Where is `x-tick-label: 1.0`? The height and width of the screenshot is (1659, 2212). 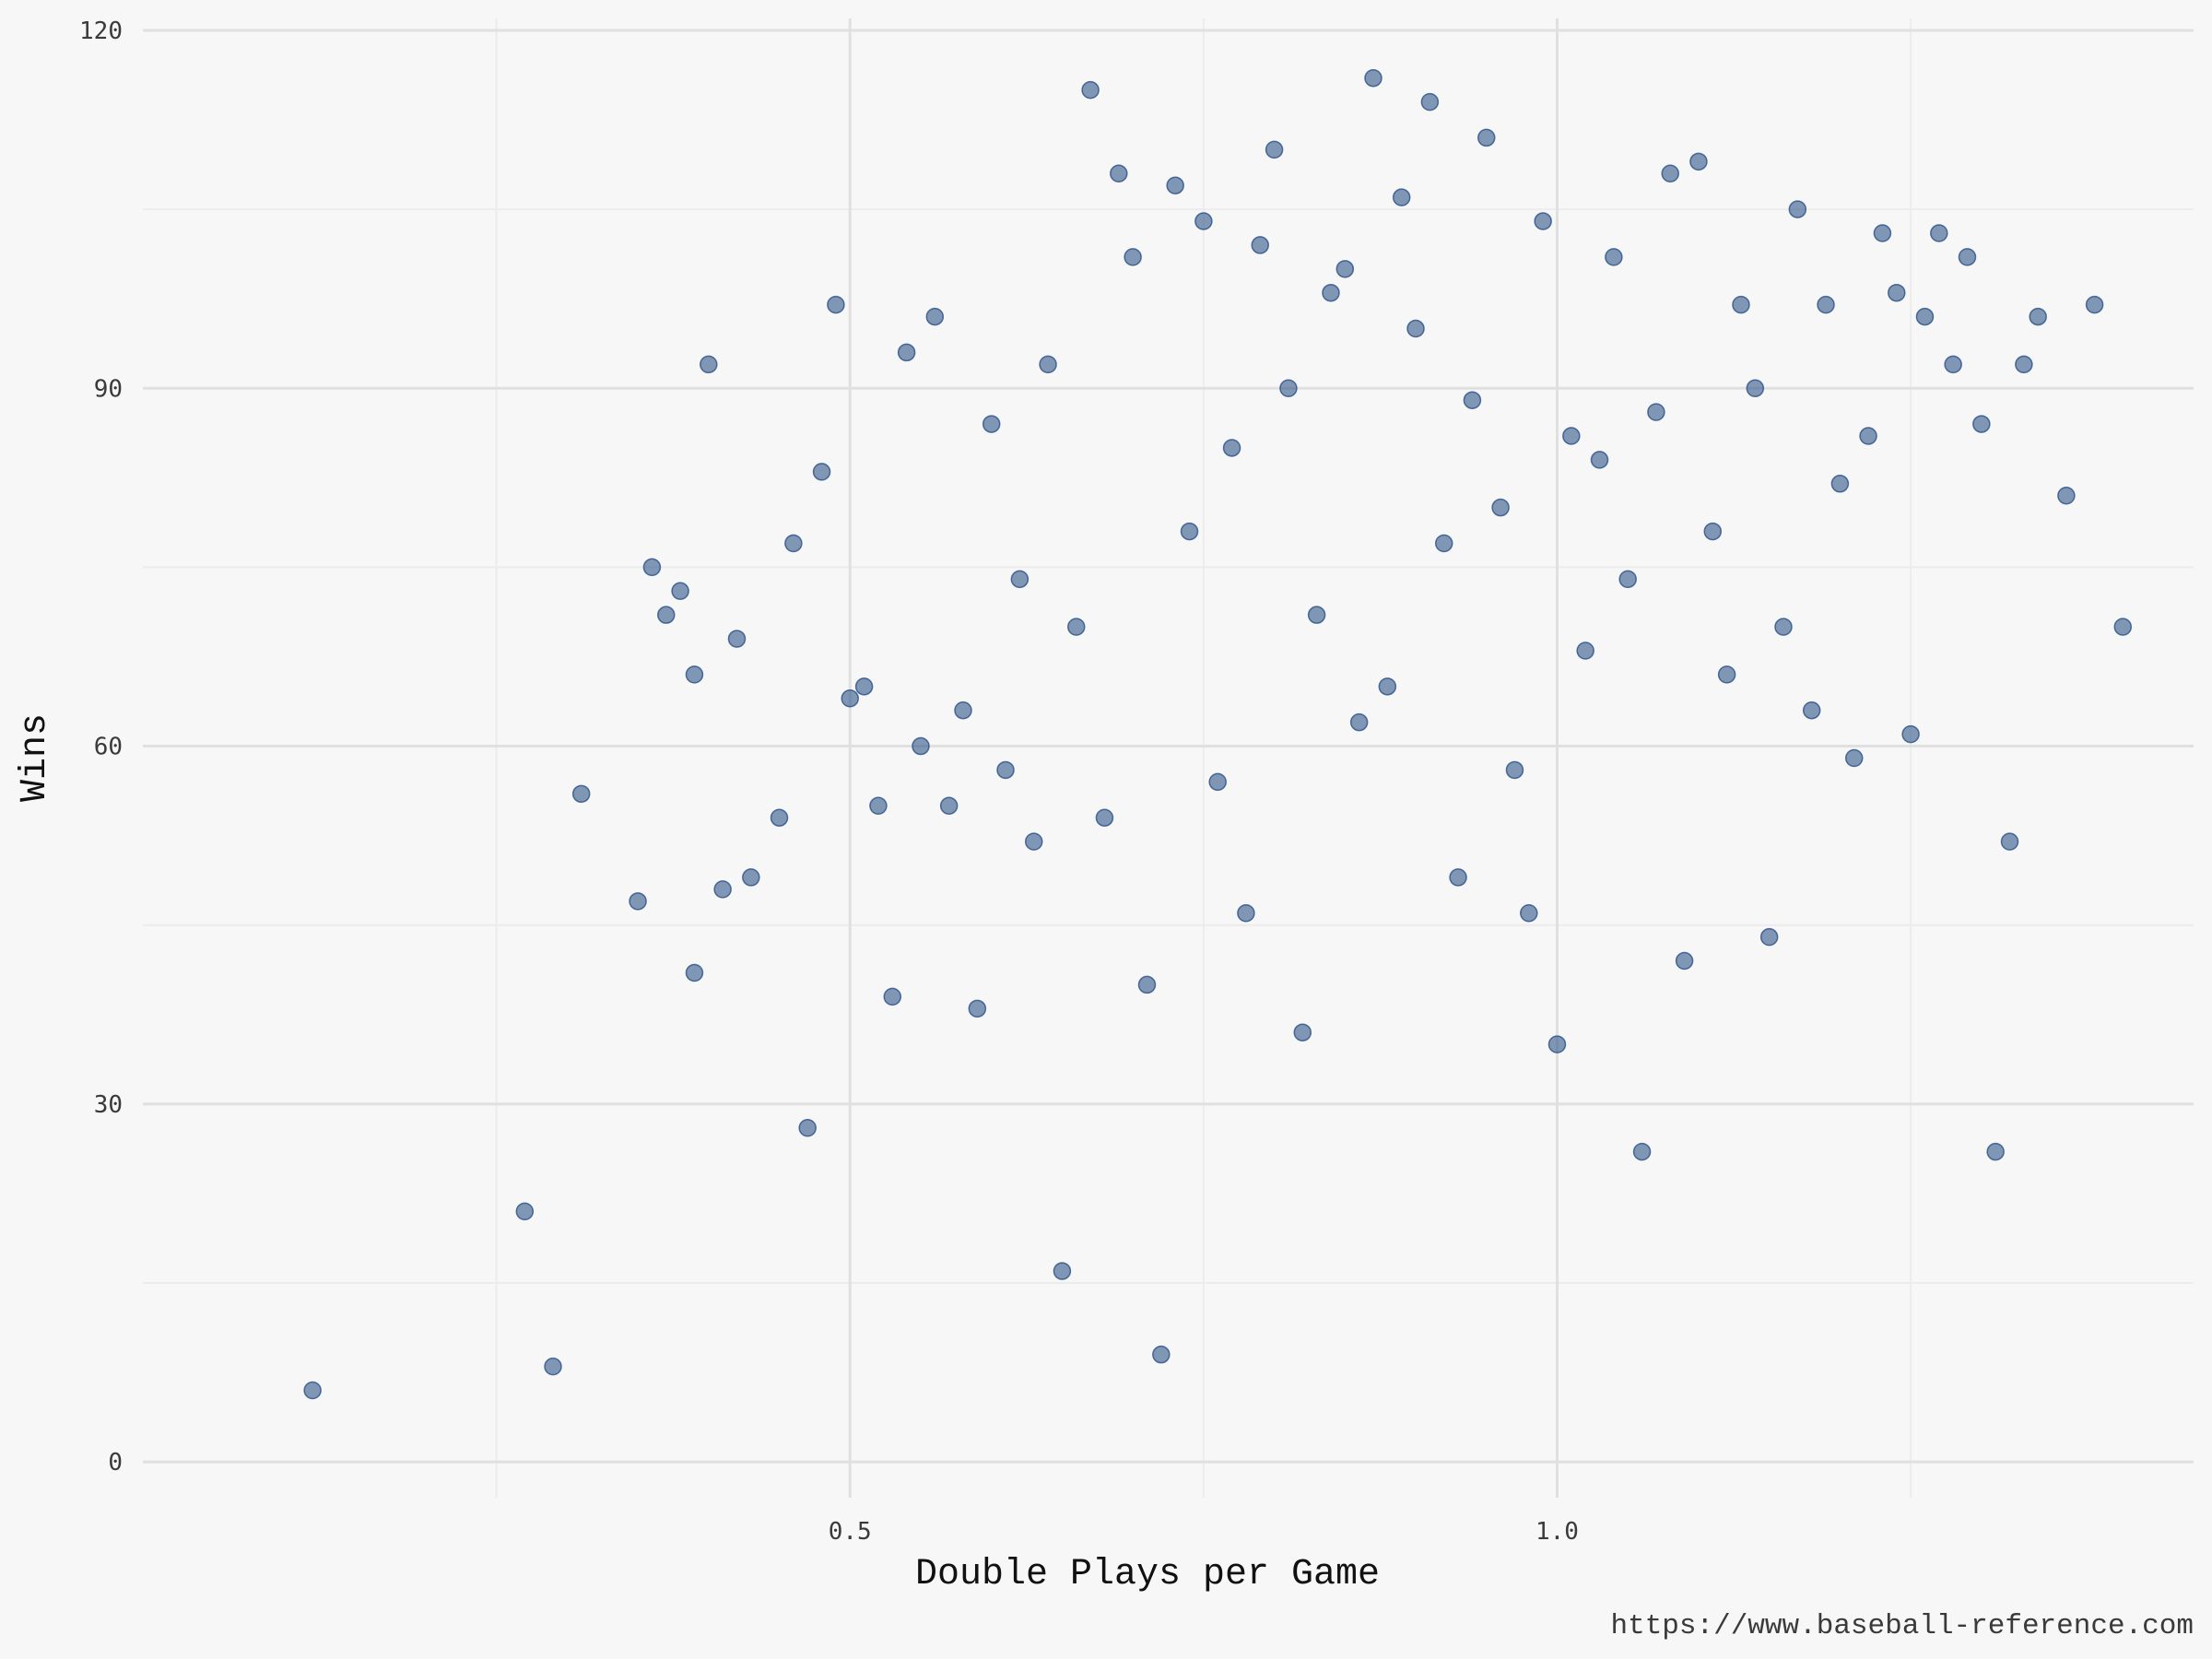 x-tick-label: 1.0 is located at coordinates (1557, 1532).